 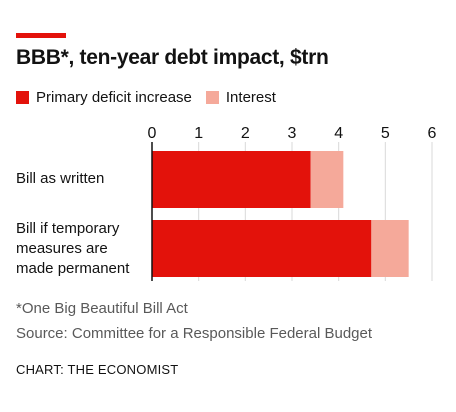 What do you see at coordinates (172, 57) in the screenshot?
I see `chart-title: BBB*, ten-year debt impact, $trn` at bounding box center [172, 57].